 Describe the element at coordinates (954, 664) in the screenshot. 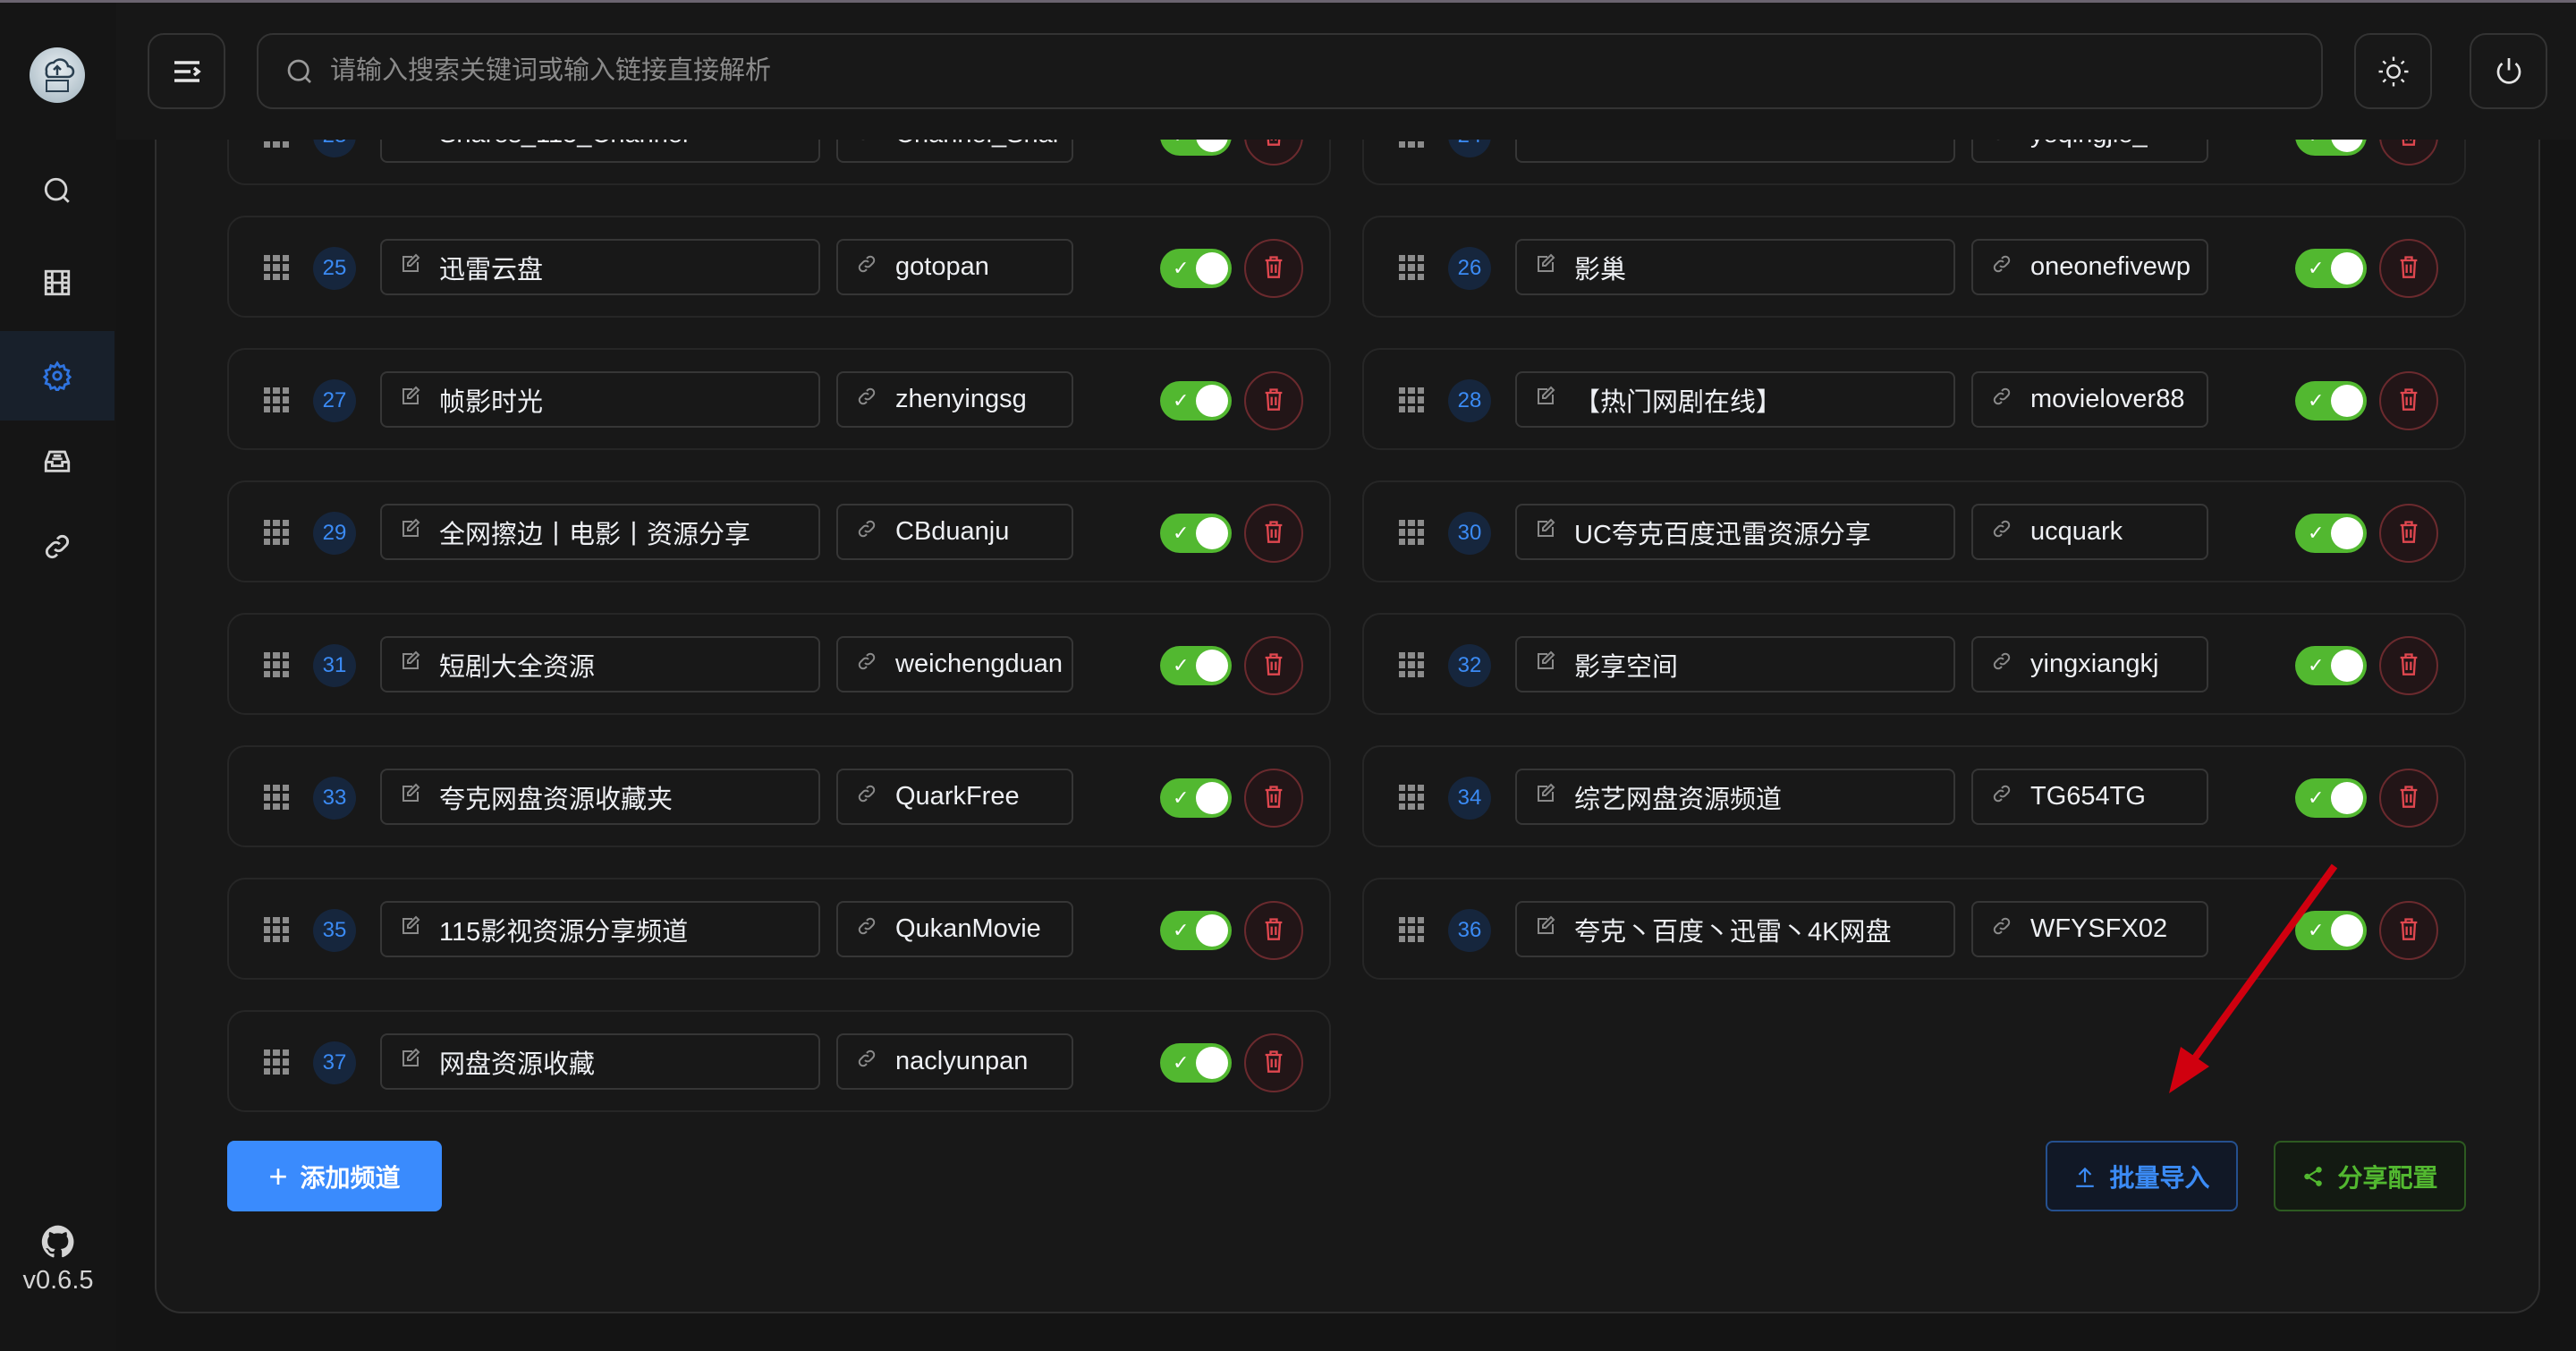

I see `channel-id-input: weichengduan` at that location.